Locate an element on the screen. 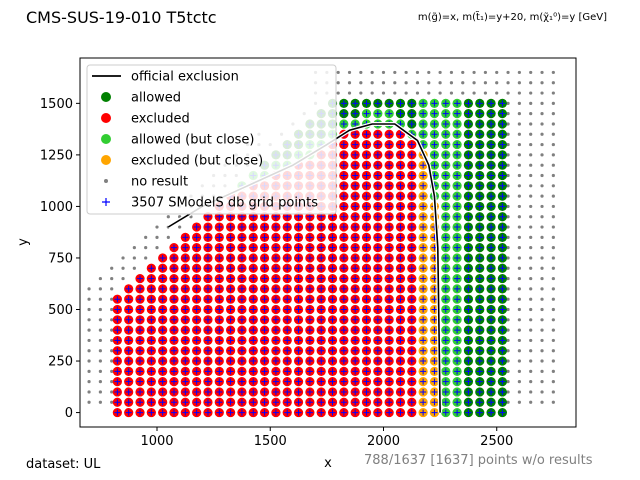 This screenshot has height=480, width=640. x-axis-label: x is located at coordinates (328, 463).